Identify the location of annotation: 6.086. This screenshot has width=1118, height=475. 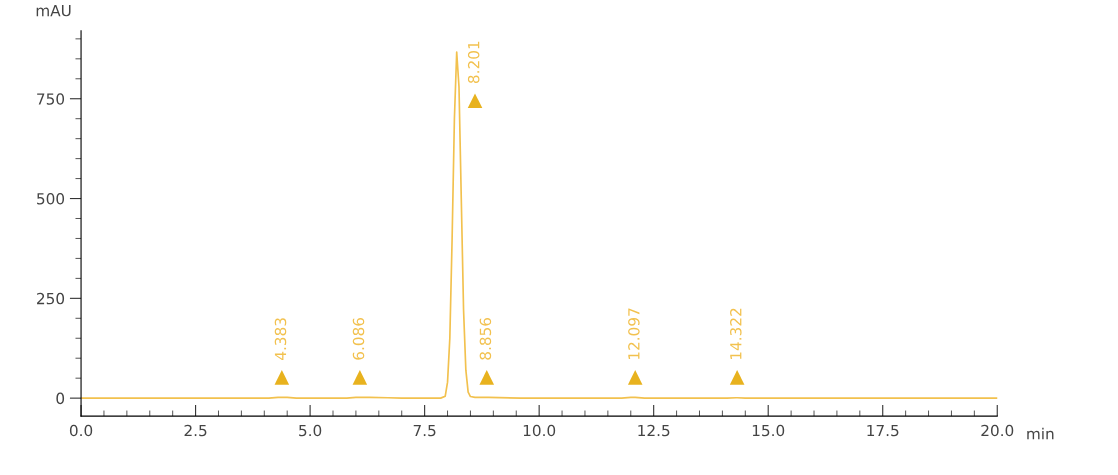
(358, 338).